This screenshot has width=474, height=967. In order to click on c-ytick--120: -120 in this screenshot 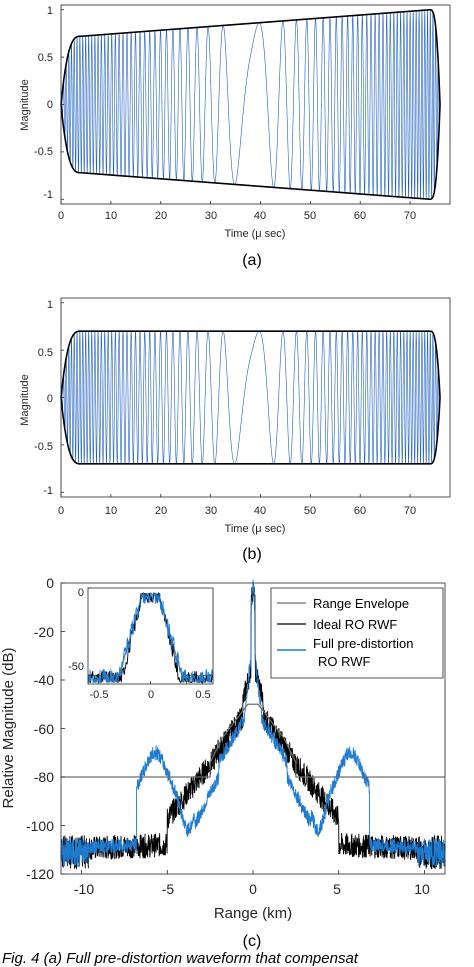, I will do `click(40, 874)`.